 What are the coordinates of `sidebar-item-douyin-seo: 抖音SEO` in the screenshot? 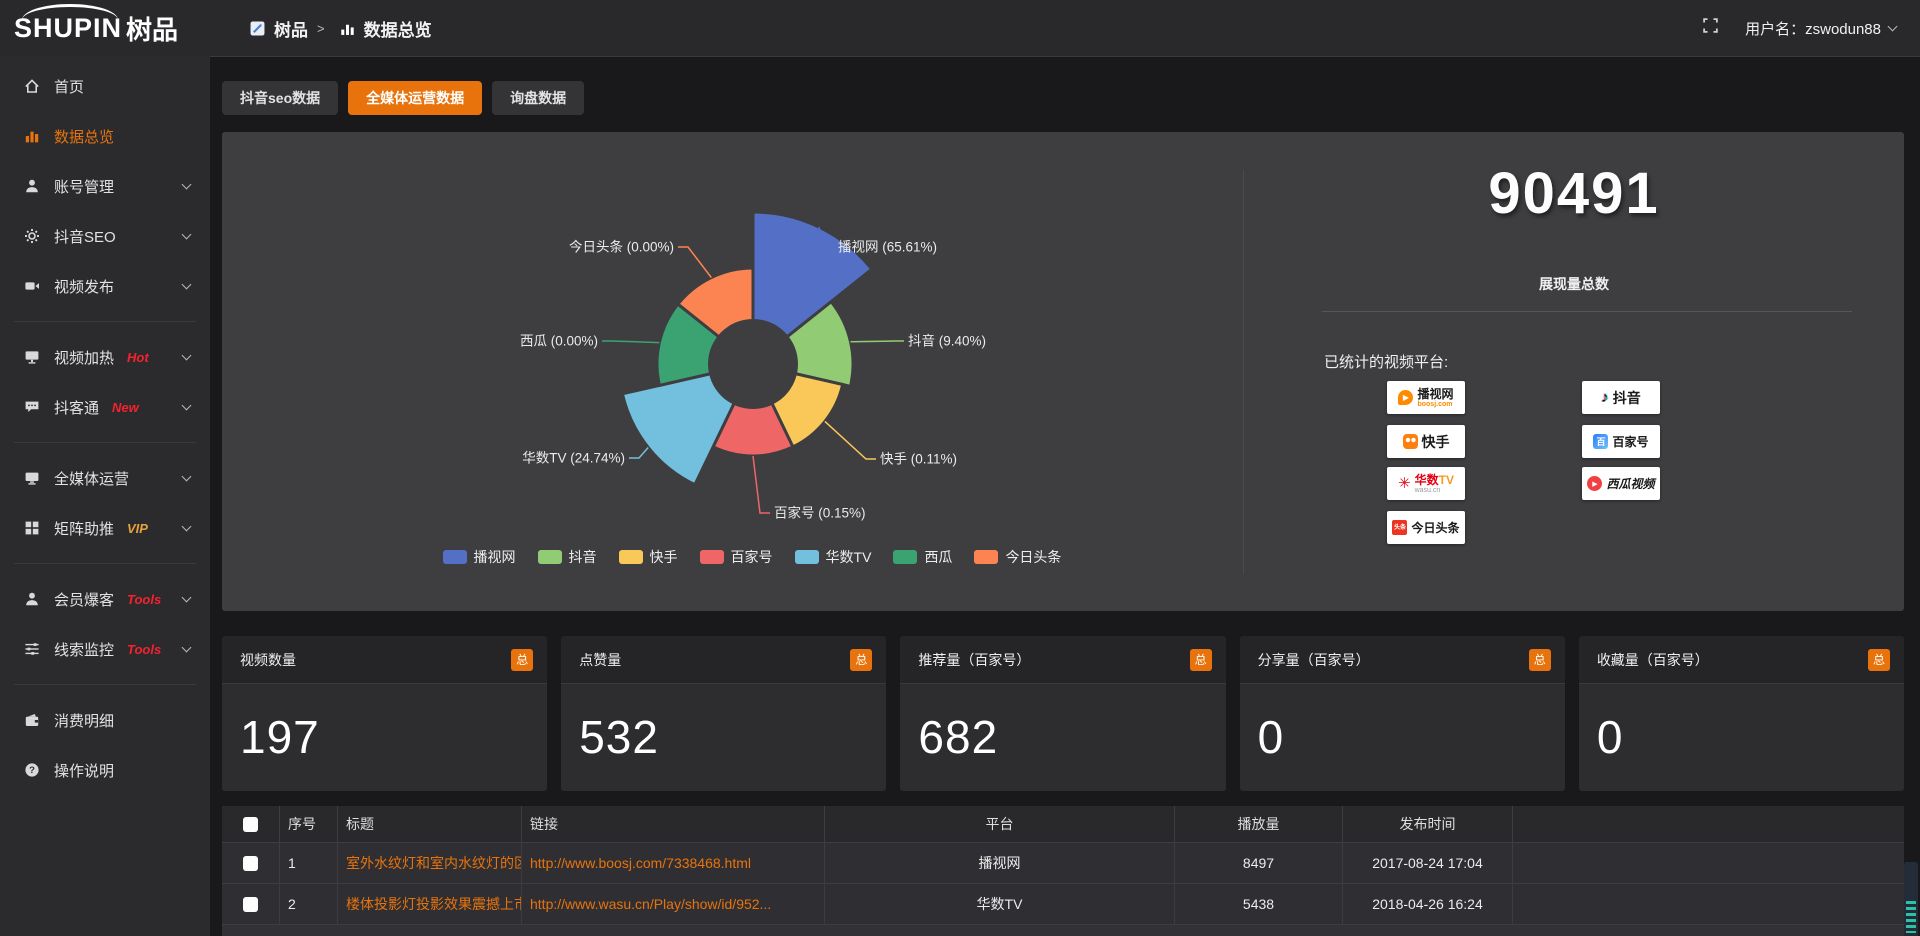 It's located at (105, 236).